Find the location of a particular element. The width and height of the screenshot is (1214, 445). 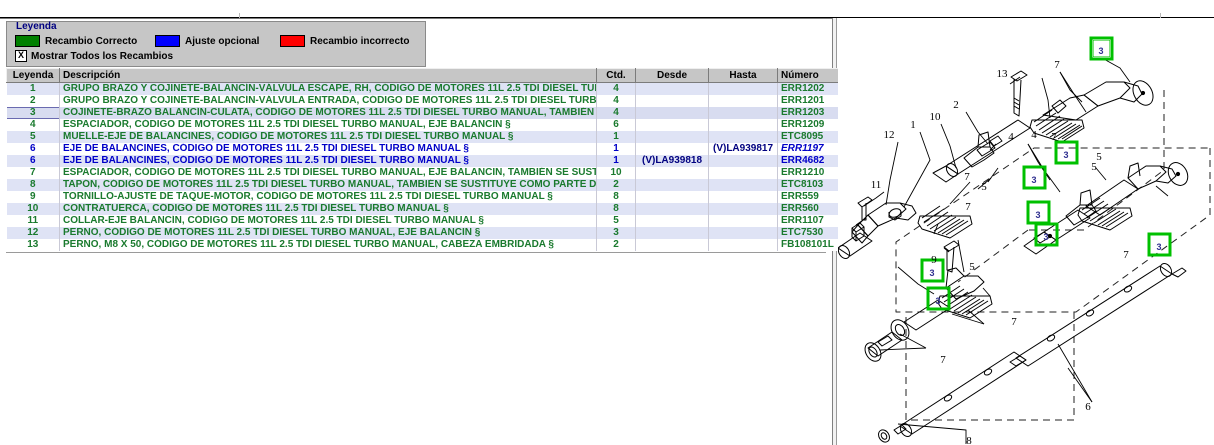

highlighted-callout-boxes is located at coordinates (1046, 173).